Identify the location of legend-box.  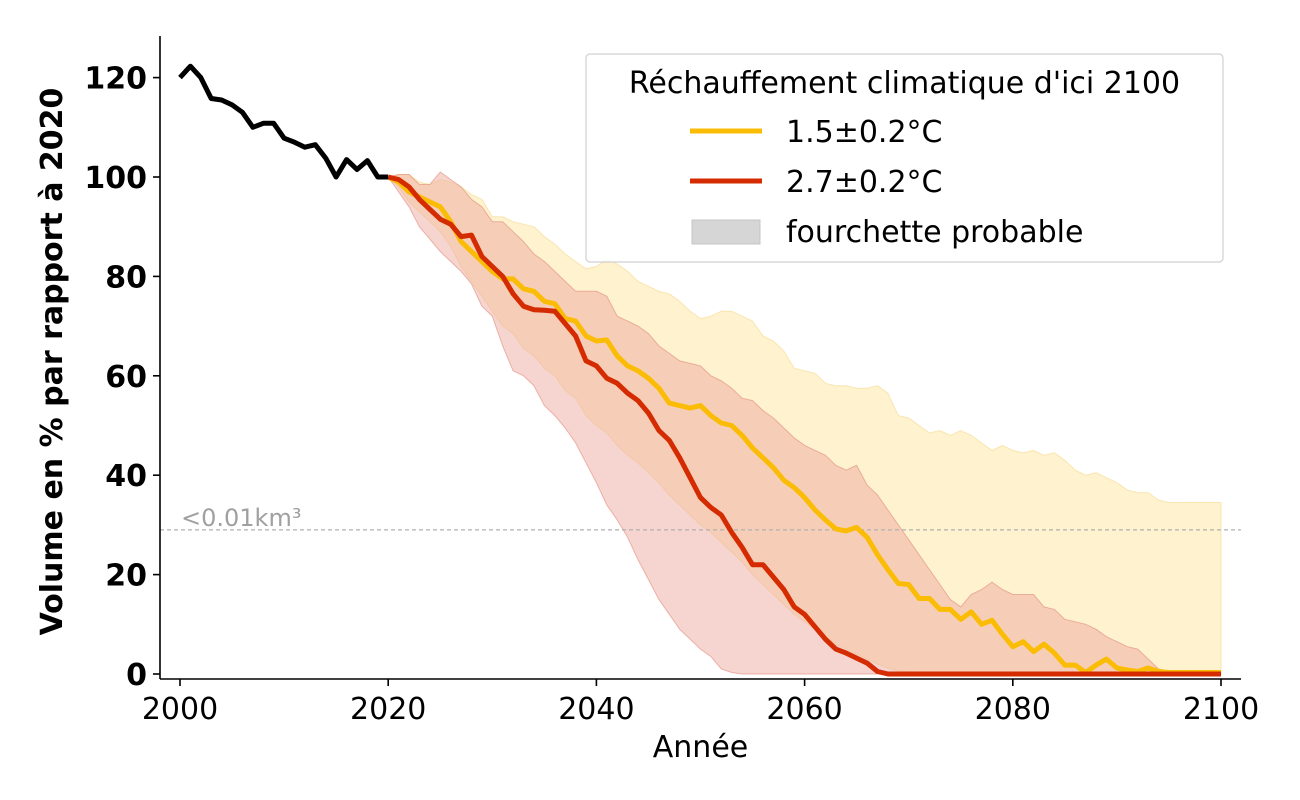
(904, 158).